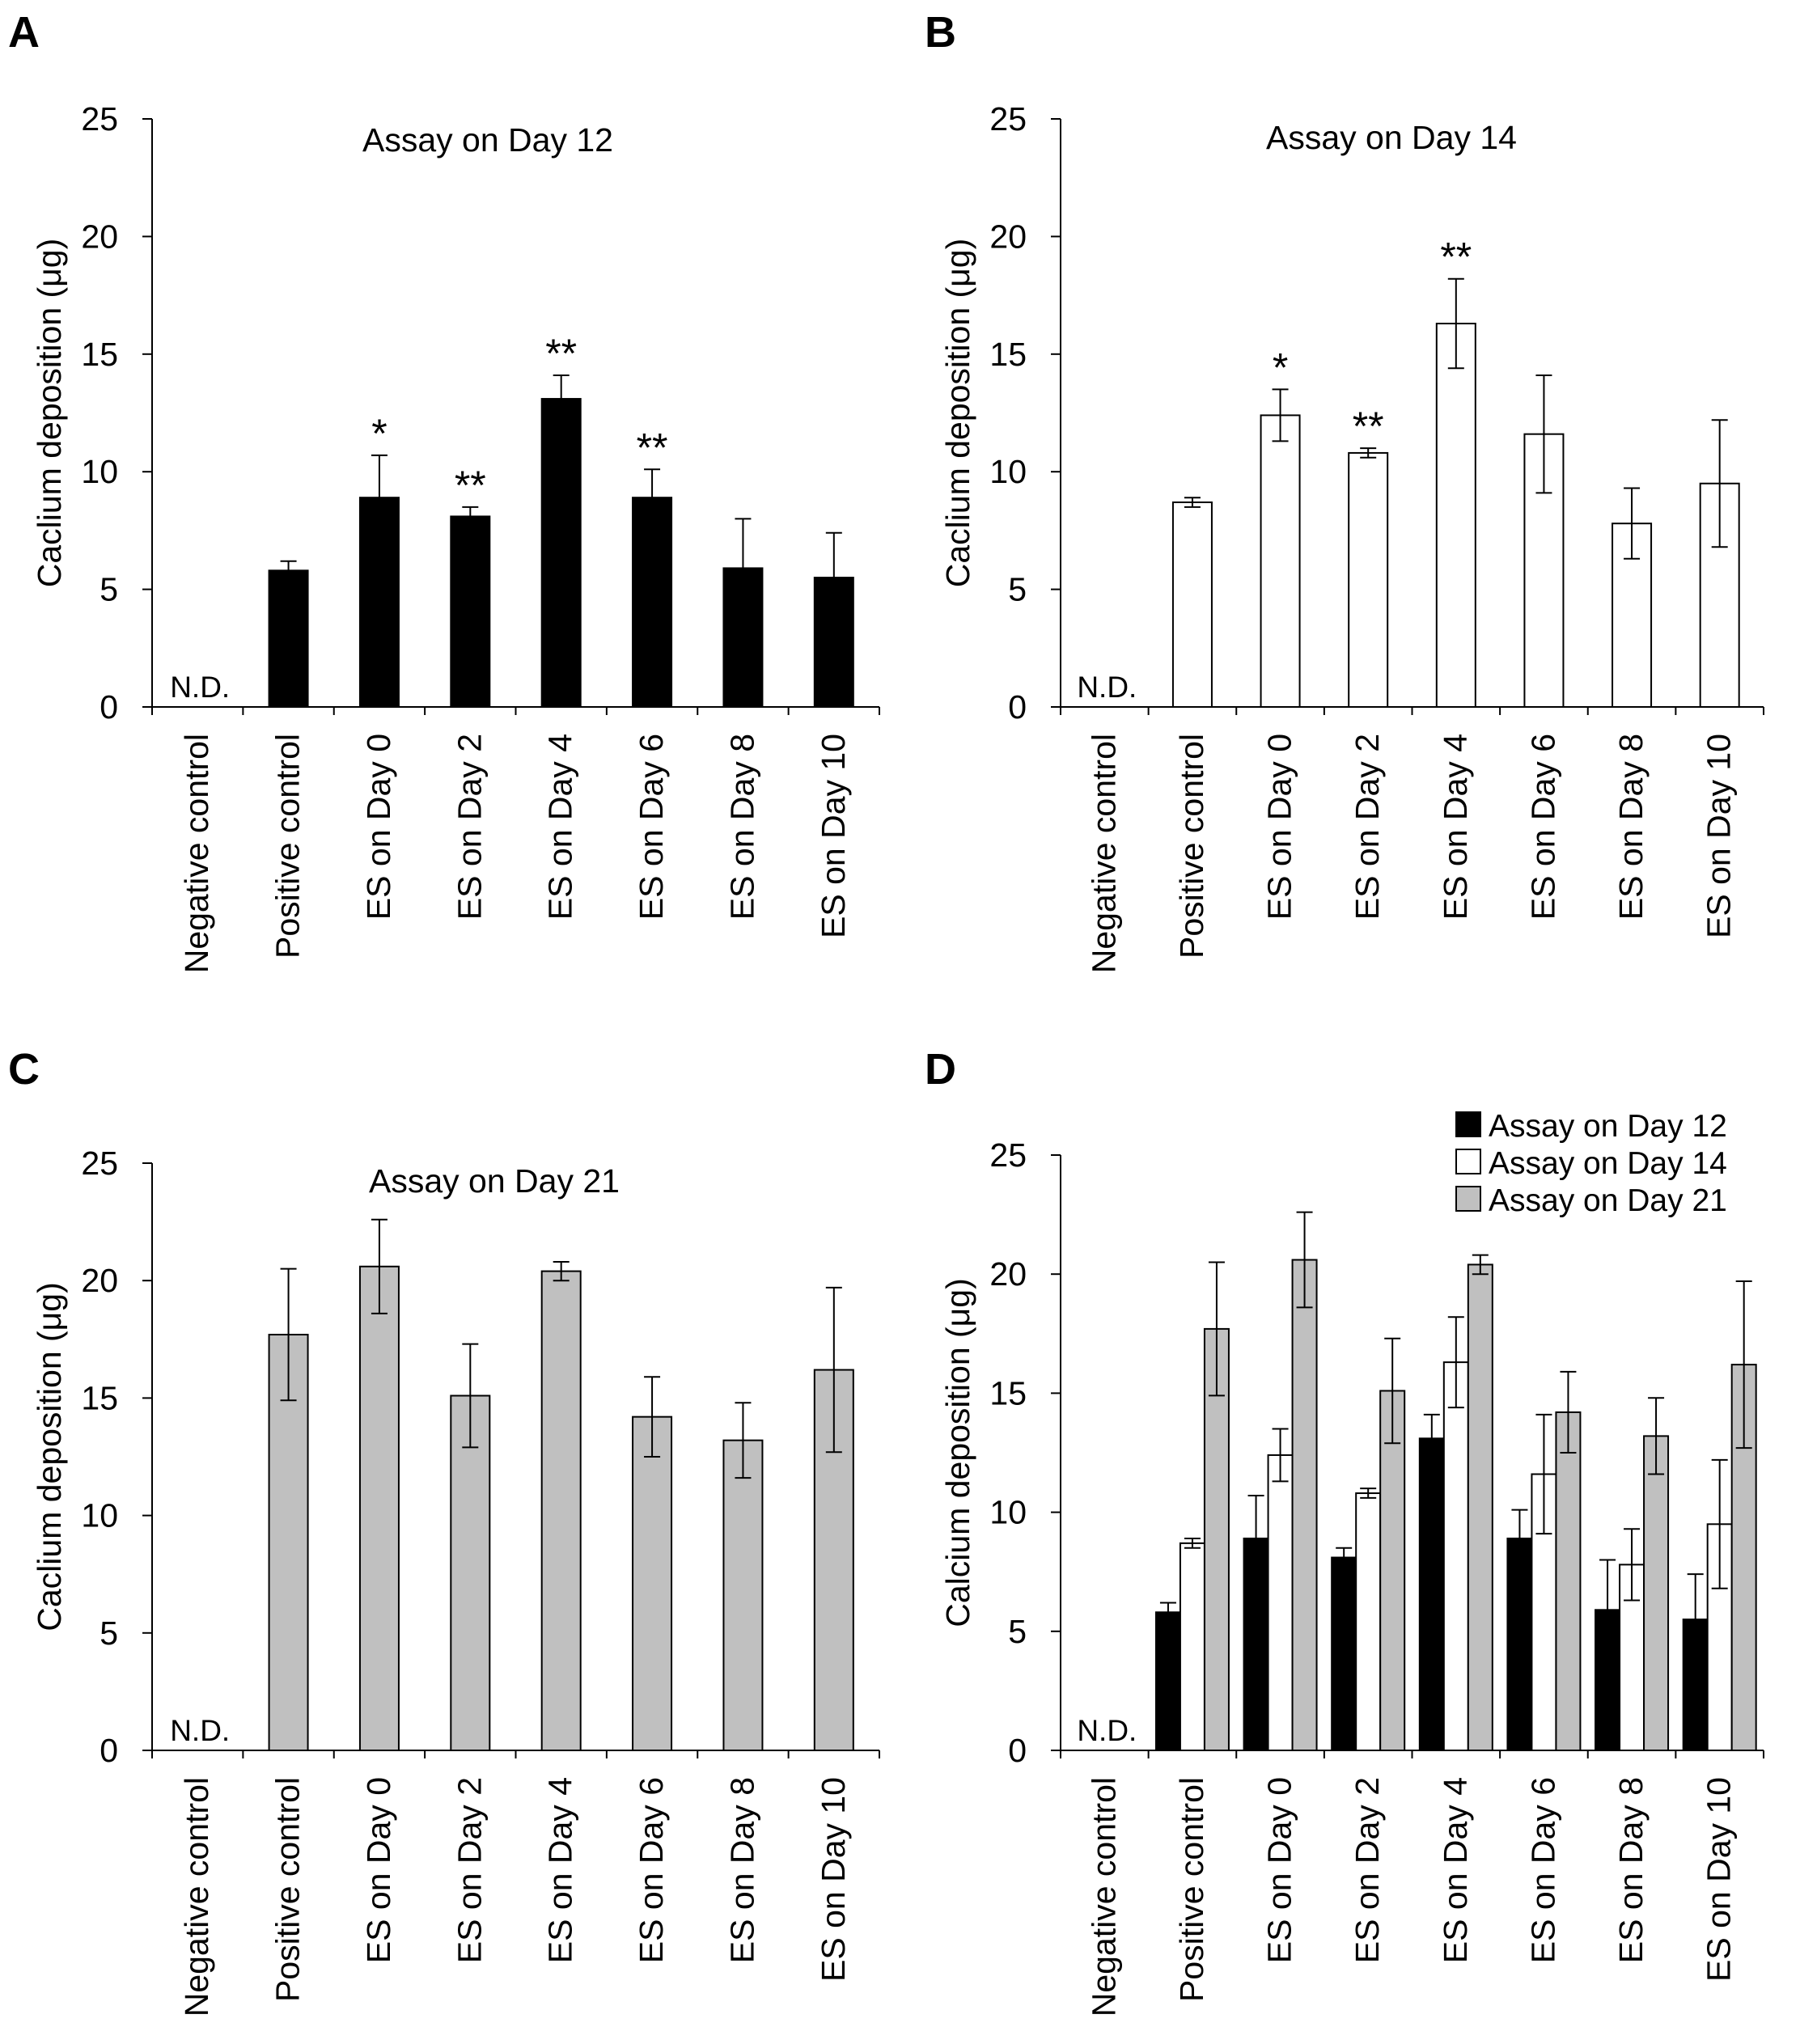  Describe the element at coordinates (1608, 1200) in the screenshot. I see `legend-label: Assay on Day 21` at that location.